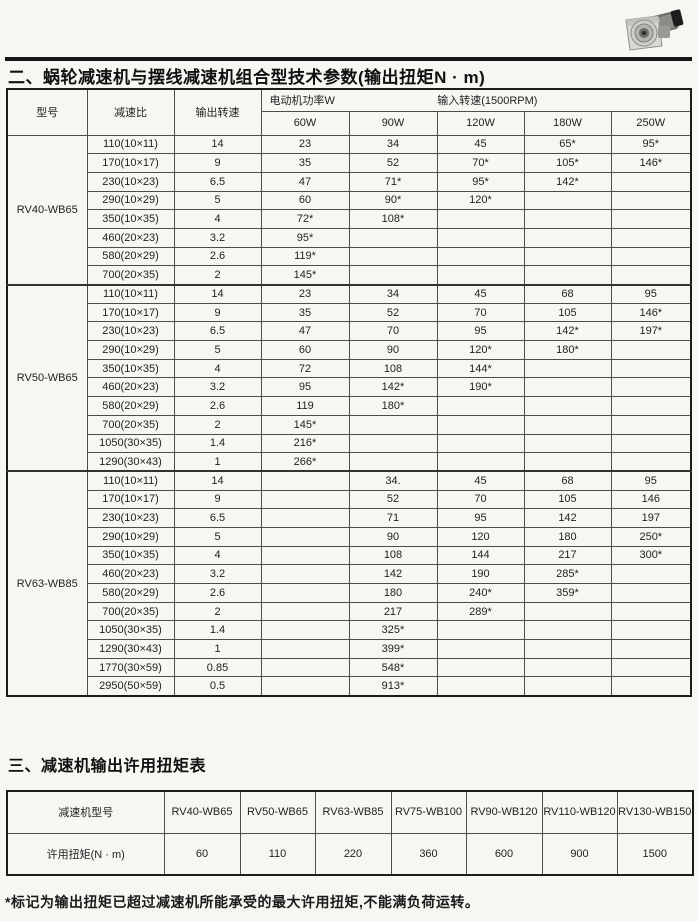 The width and height of the screenshot is (698, 921). What do you see at coordinates (217, 112) in the screenshot?
I see `col-header-output-speed: 输出转速` at bounding box center [217, 112].